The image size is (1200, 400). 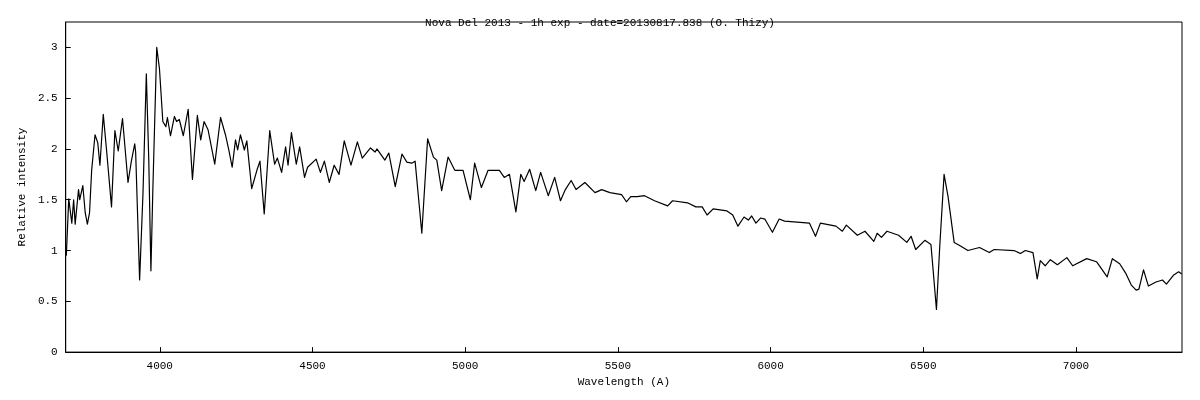 I want to click on x-tick-label: 5000, so click(x=465, y=365).